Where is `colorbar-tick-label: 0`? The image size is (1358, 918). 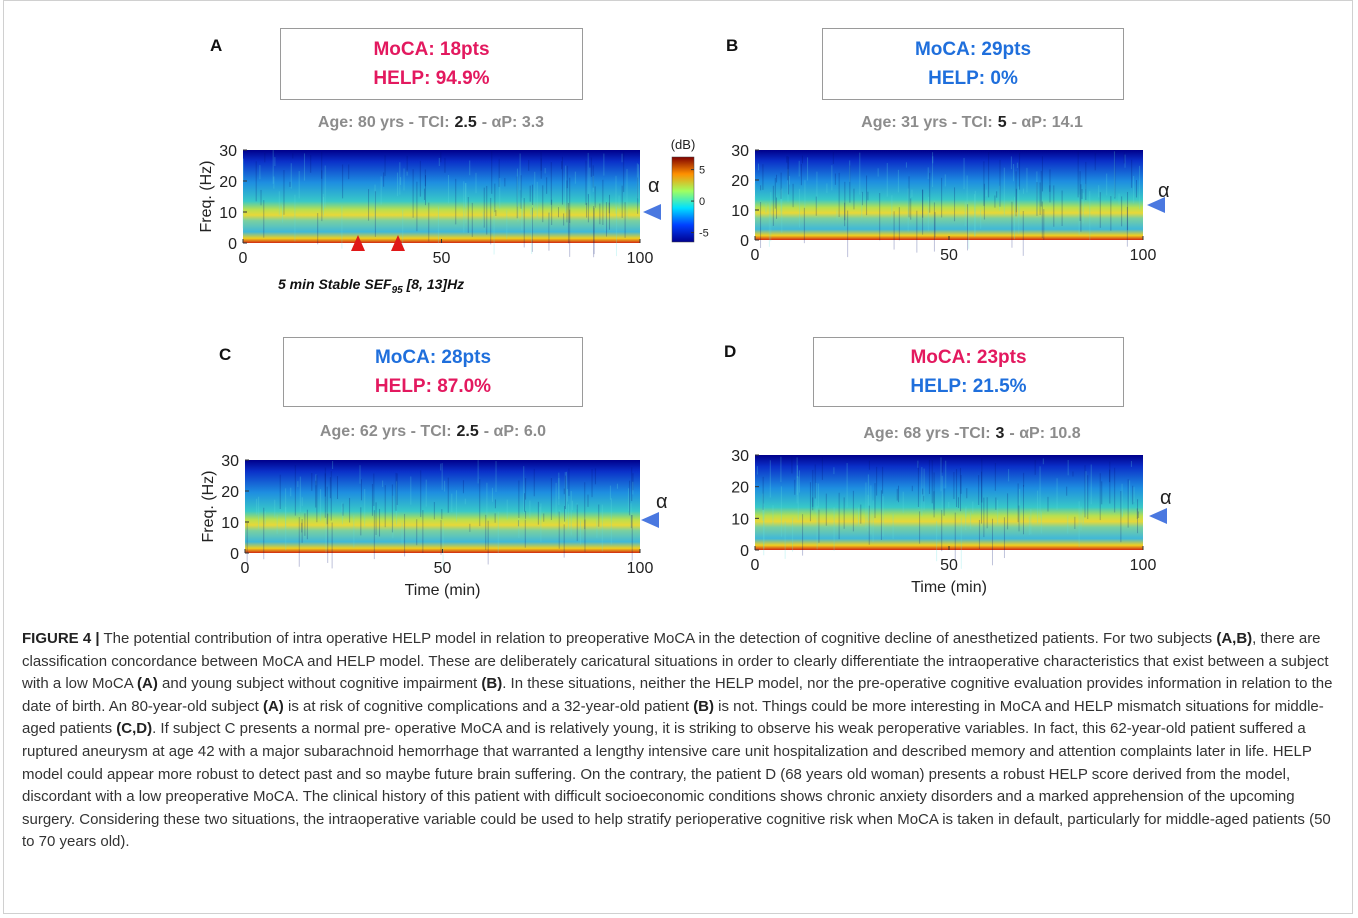
colorbar-tick-label: 0 is located at coordinates (702, 202).